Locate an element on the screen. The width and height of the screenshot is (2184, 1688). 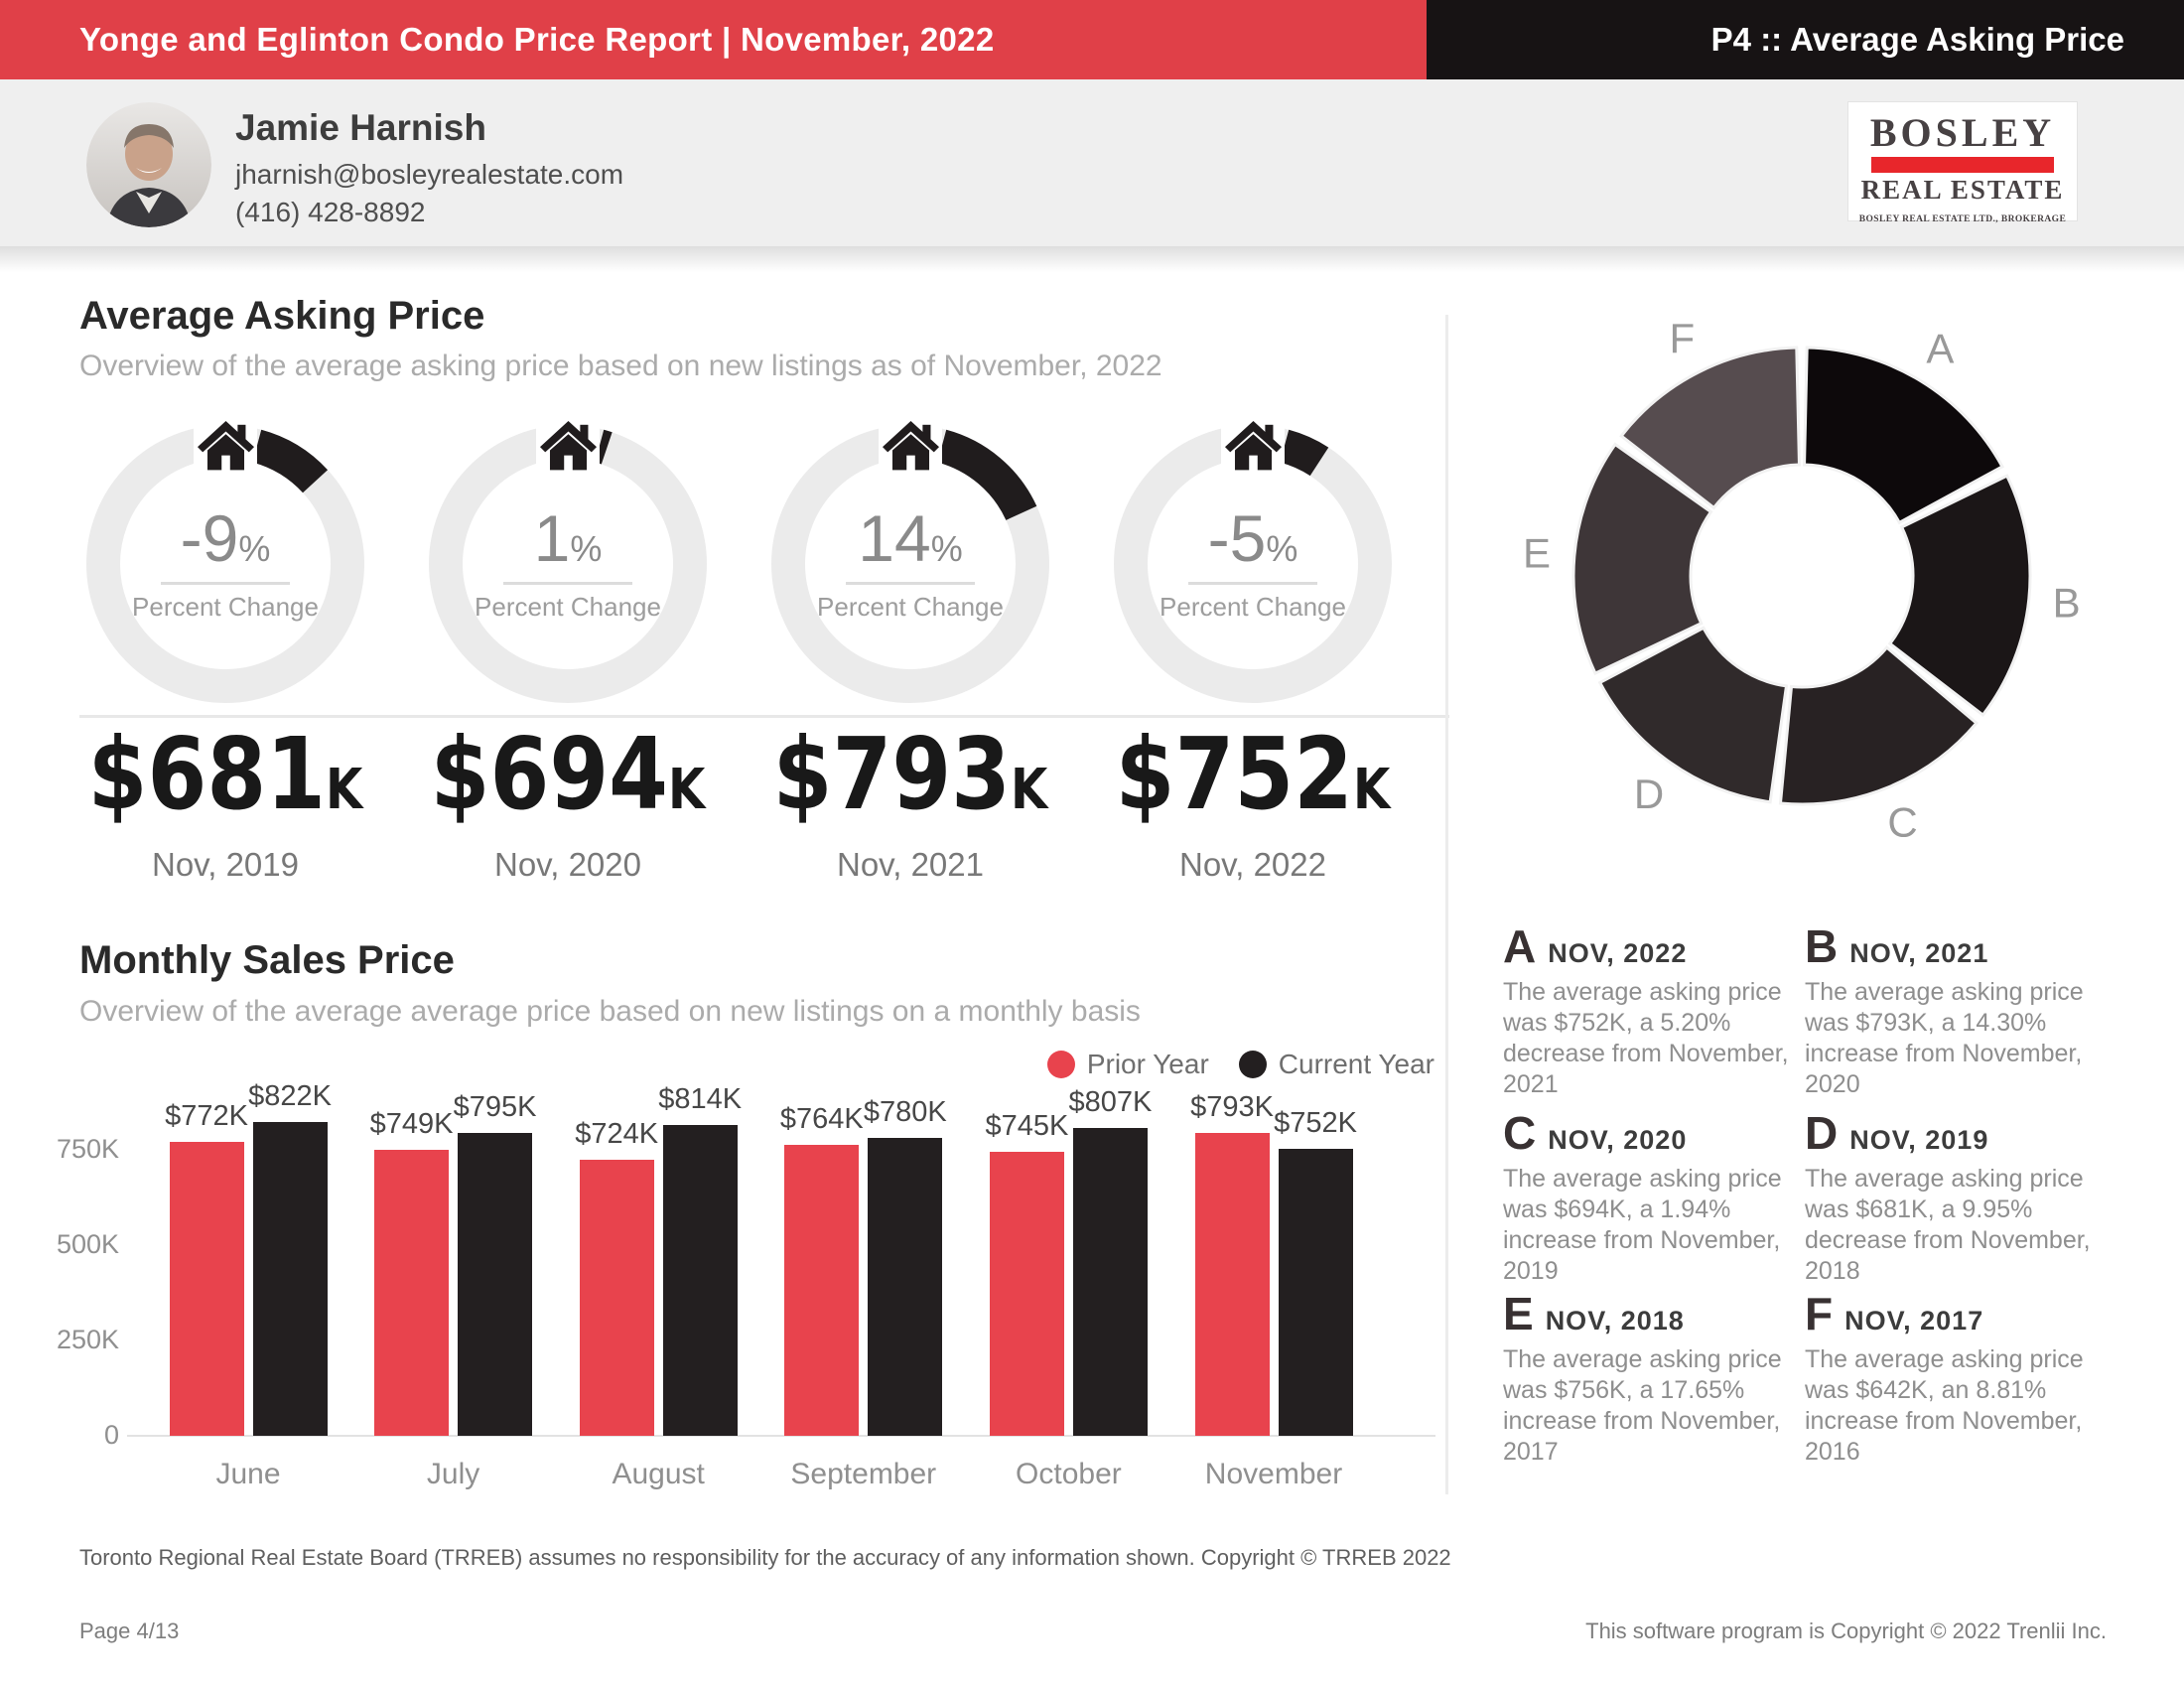
percent-change-gauge: 1% Percent Change is located at coordinates (568, 564).